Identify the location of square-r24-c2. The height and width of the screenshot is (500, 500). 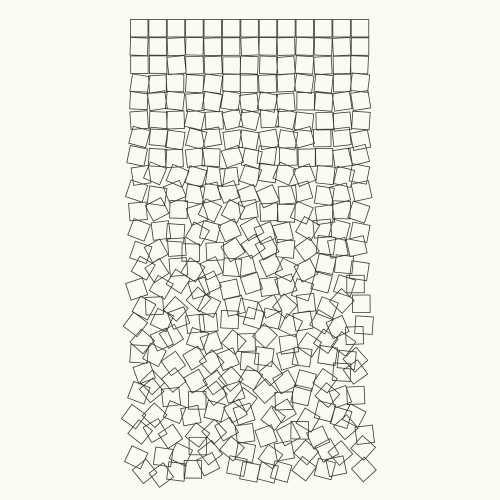
(176, 471).